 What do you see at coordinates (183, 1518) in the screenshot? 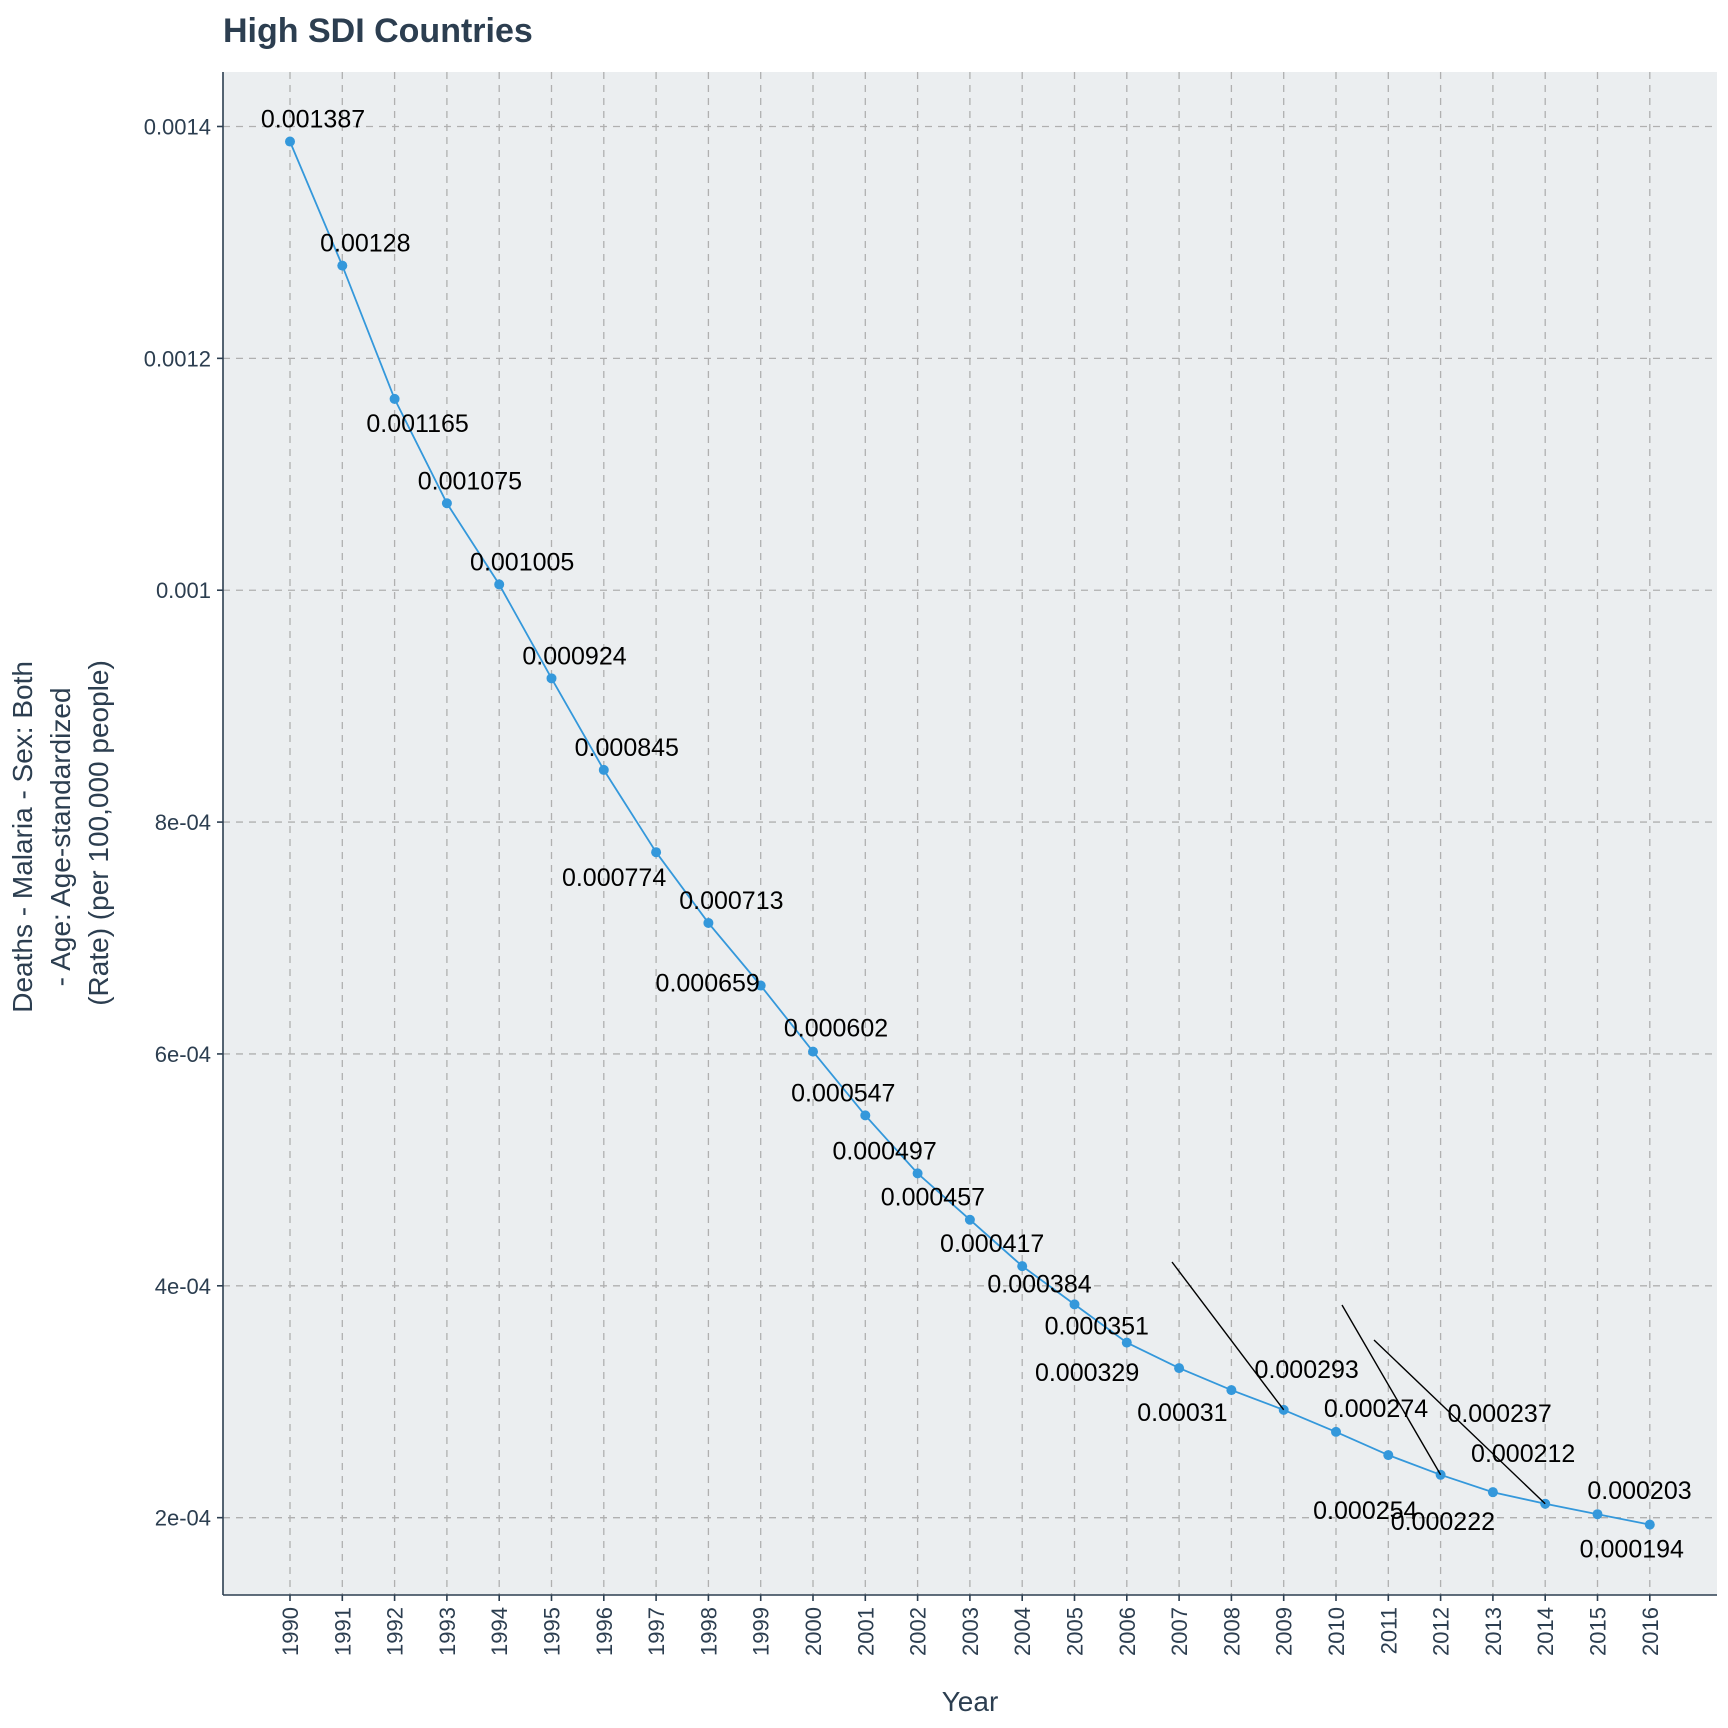
I see `y-tick-label: 2e-04` at bounding box center [183, 1518].